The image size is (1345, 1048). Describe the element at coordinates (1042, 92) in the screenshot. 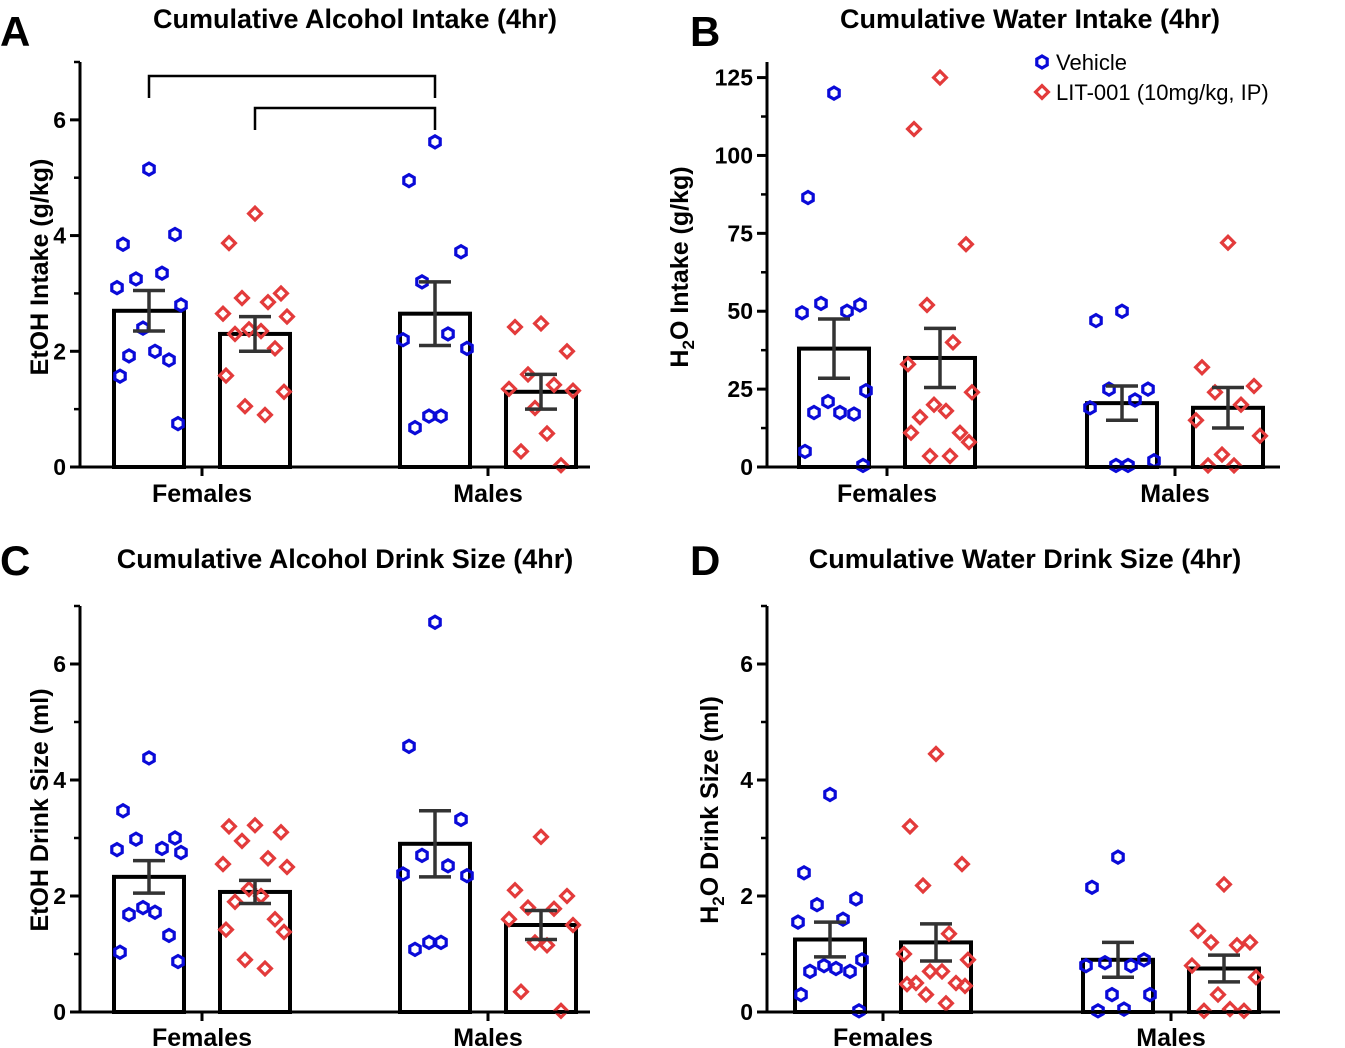

I see `legend-lit001-marker` at that location.